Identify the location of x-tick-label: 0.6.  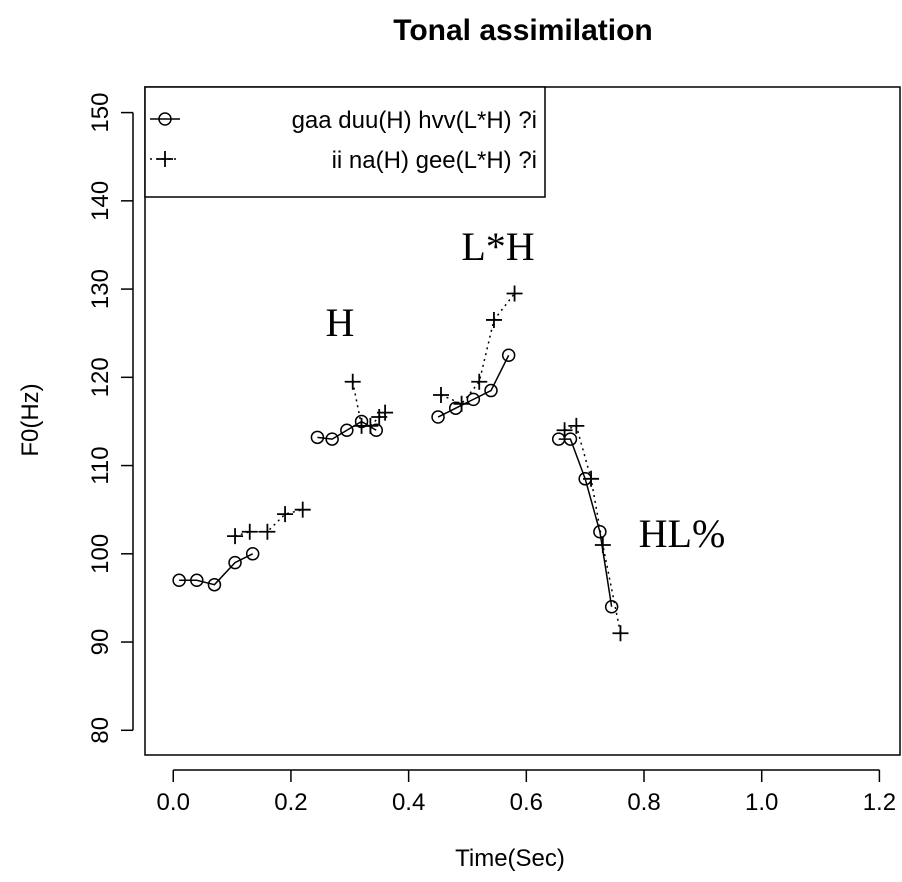
(526, 802).